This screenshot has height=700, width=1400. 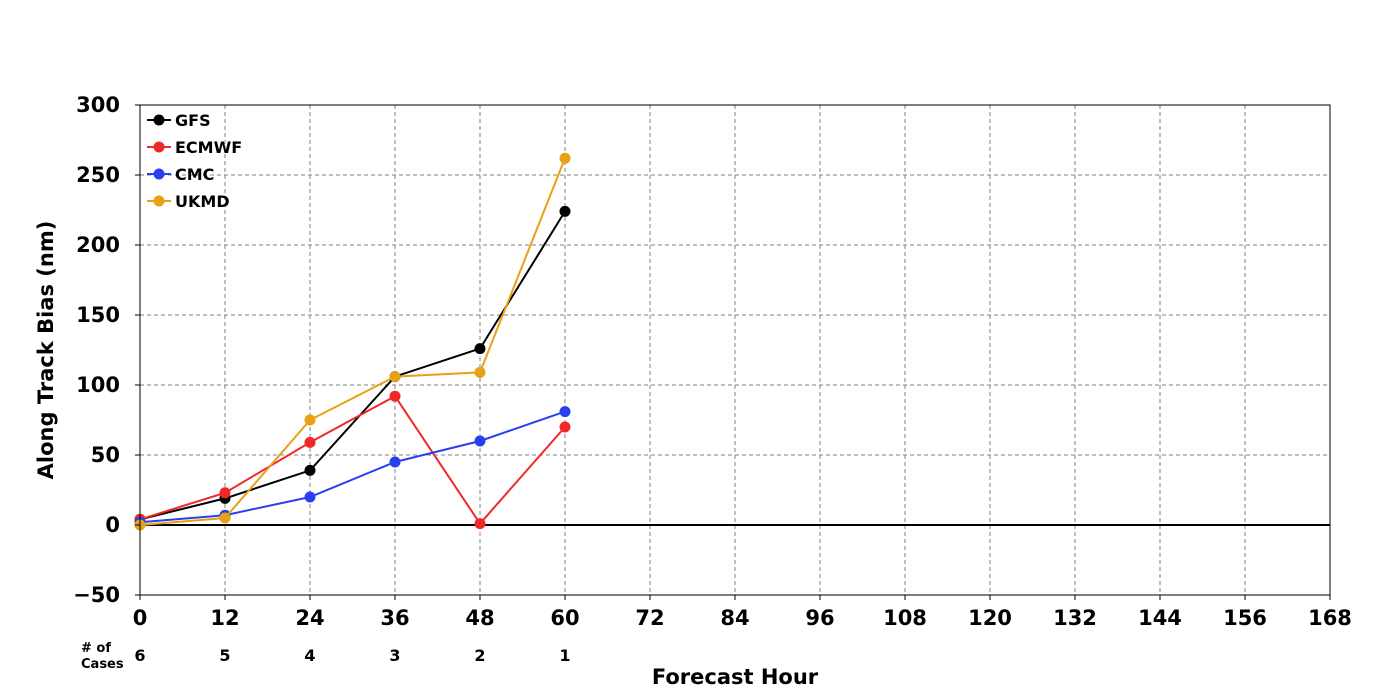 I want to click on series-line-cmc, so click(x=352, y=467).